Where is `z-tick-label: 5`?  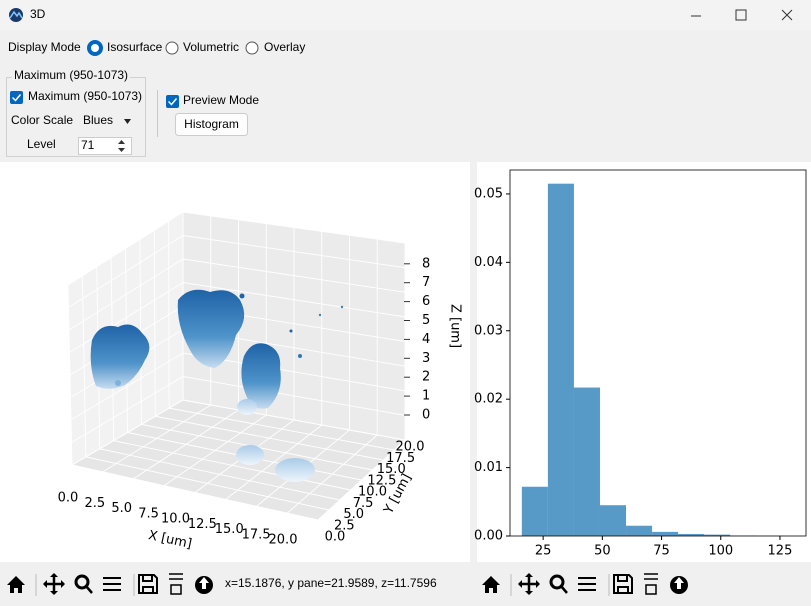
z-tick-label: 5 is located at coordinates (426, 320).